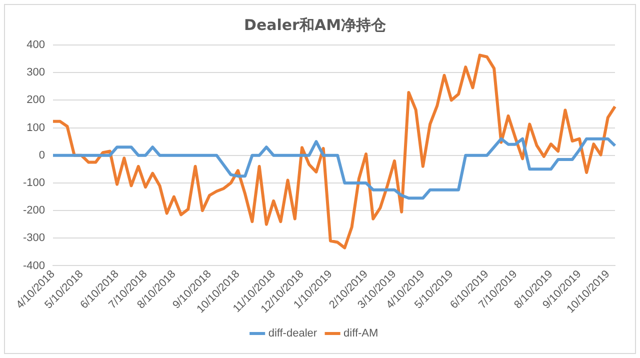 The image size is (640, 358). What do you see at coordinates (361, 334) in the screenshot?
I see `legend-label: diff-AM` at bounding box center [361, 334].